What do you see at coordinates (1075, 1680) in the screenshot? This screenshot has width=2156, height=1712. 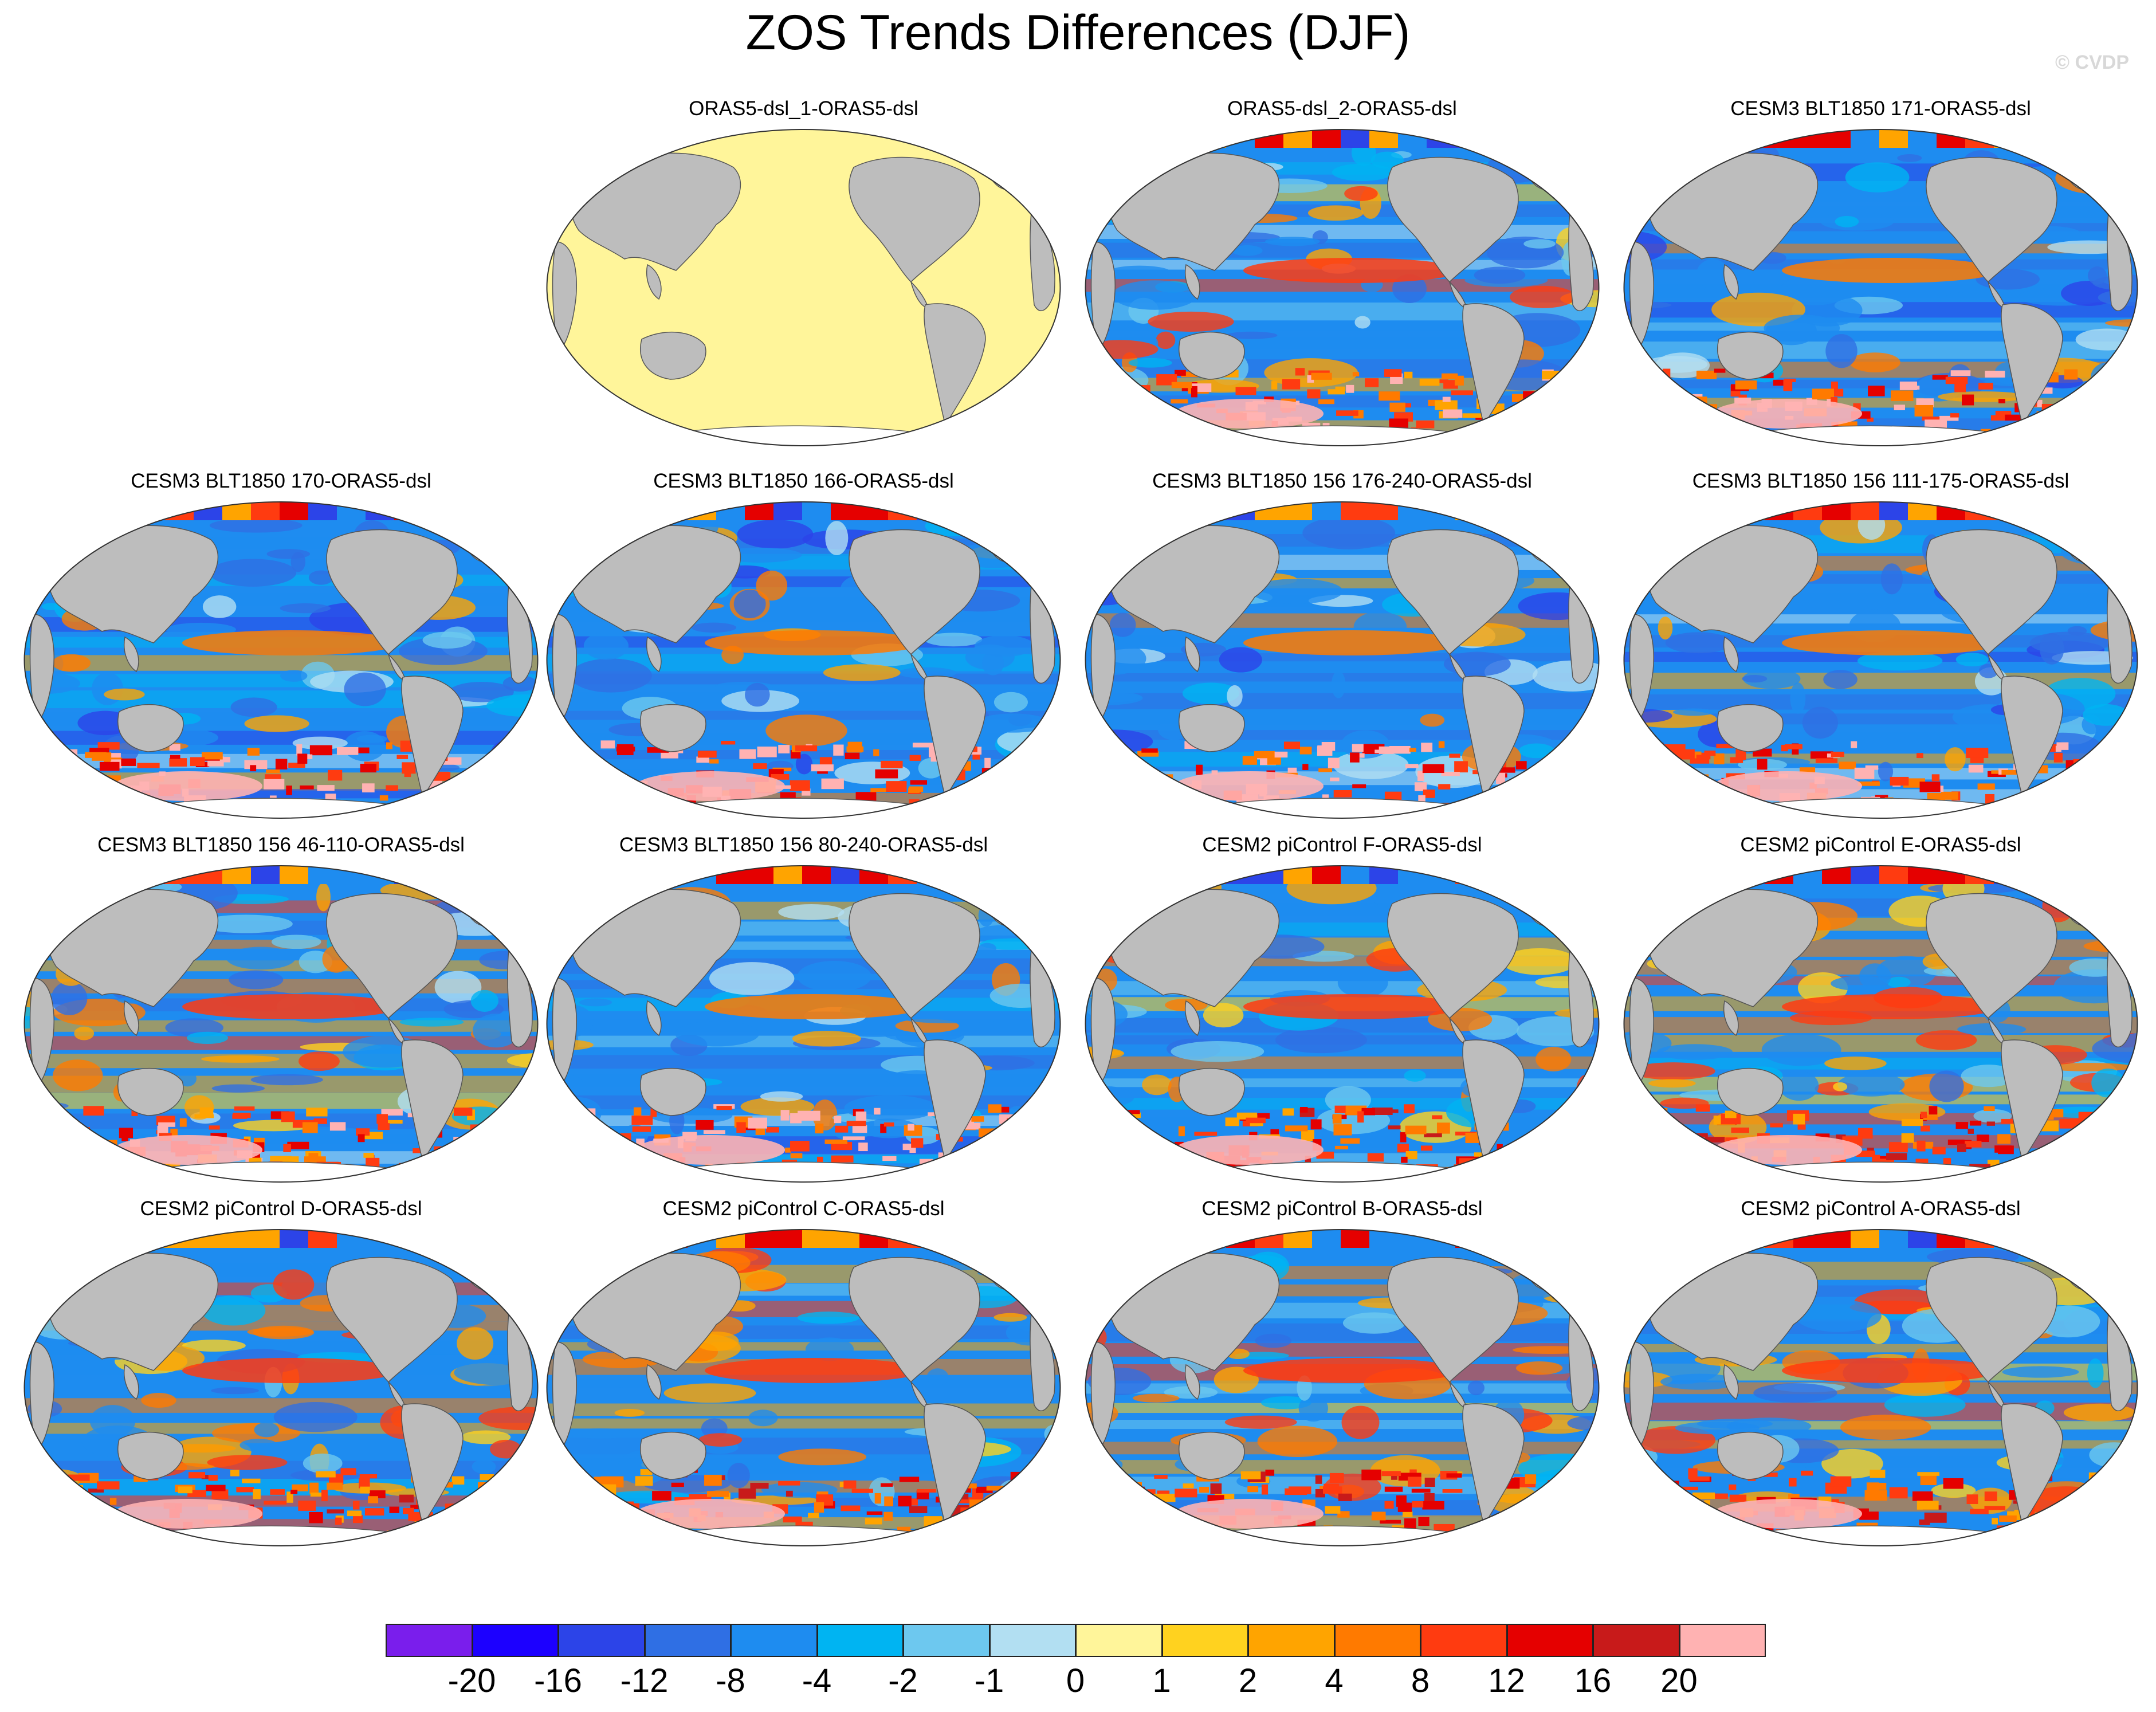 I see `colorbar-tick-label: 0` at bounding box center [1075, 1680].